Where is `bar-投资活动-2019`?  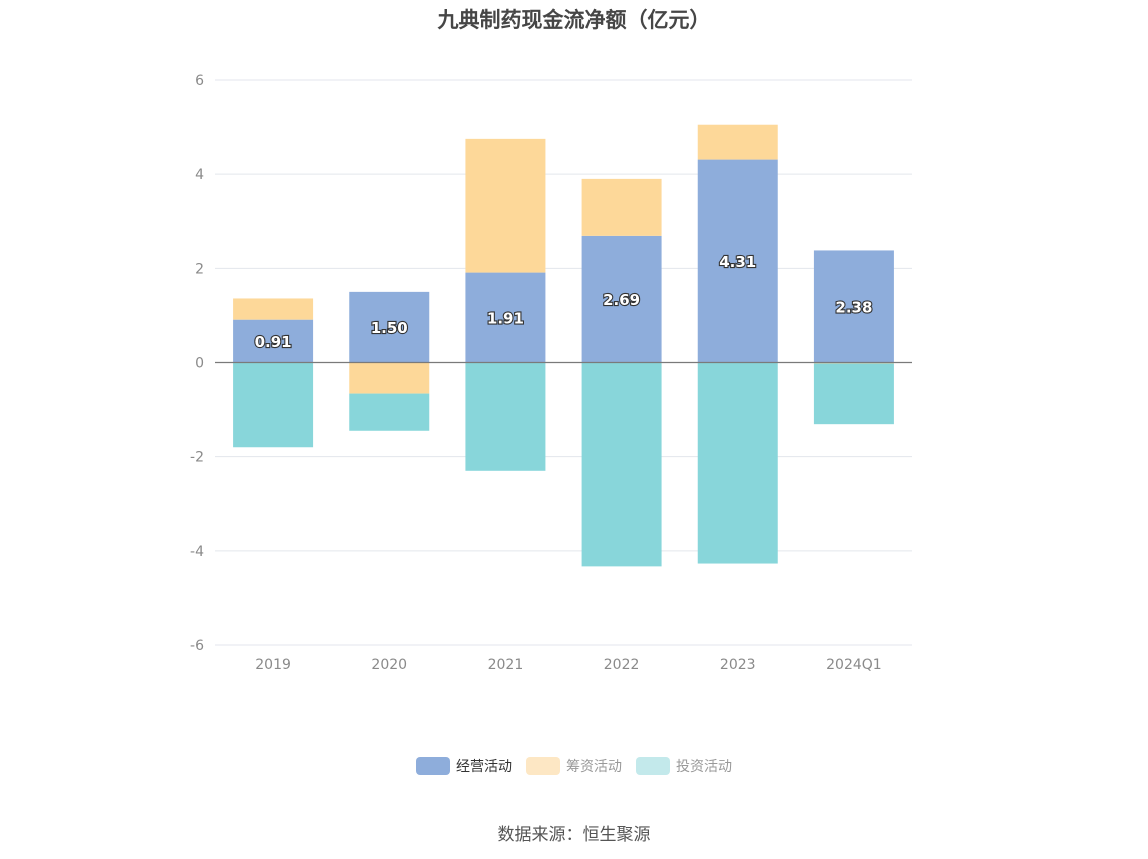 bar-投资活动-2019 is located at coordinates (273, 405).